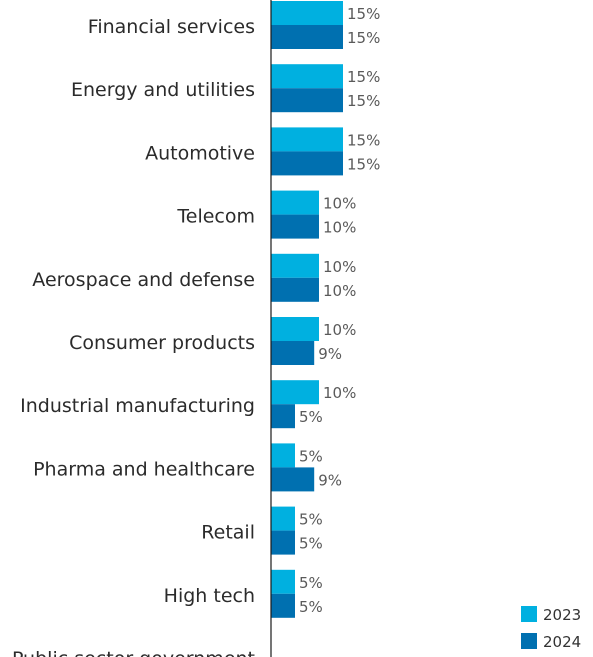  What do you see at coordinates (311, 417) in the screenshot?
I see `value-label-industrial-manufacturing-2024: 5%` at bounding box center [311, 417].